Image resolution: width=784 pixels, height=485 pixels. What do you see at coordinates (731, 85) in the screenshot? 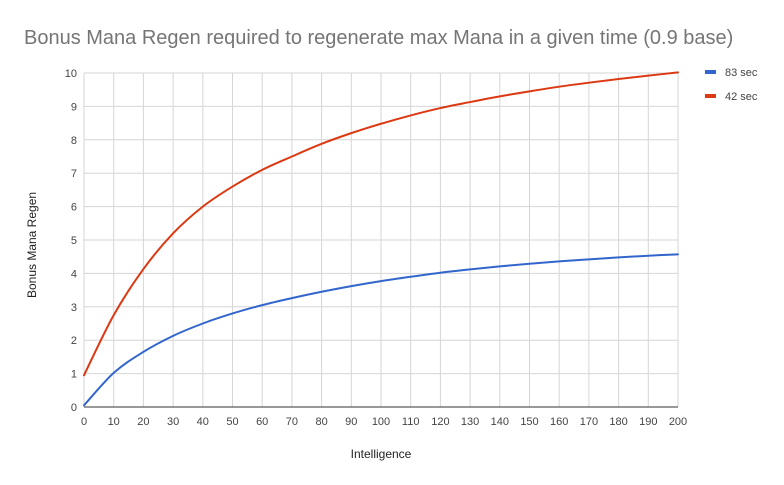
I see `legend: 83 sec 42 sec` at bounding box center [731, 85].